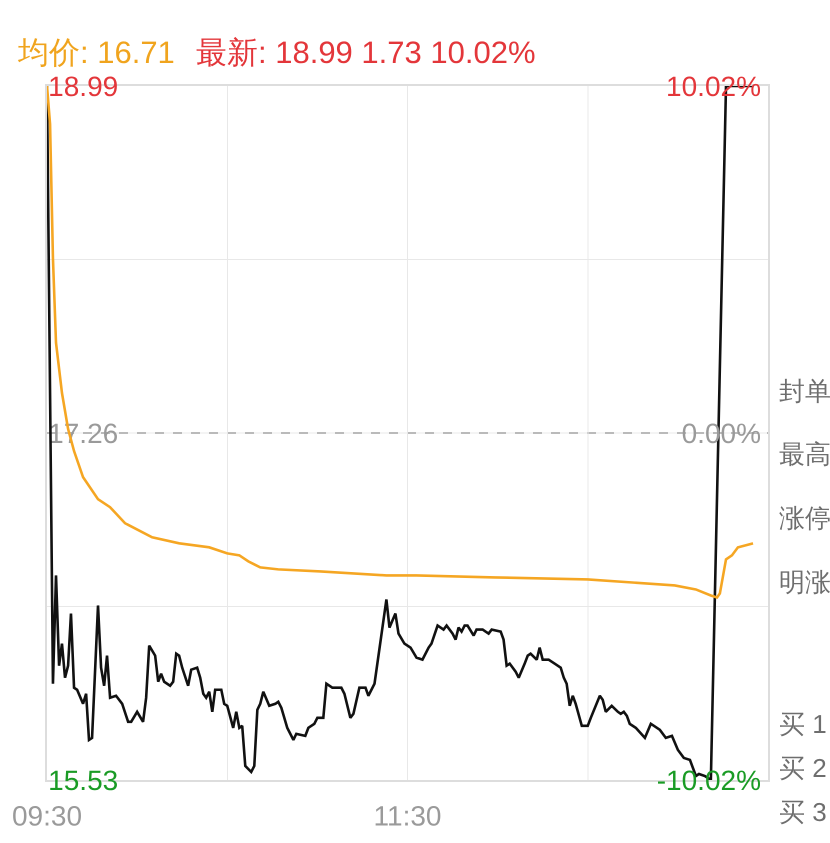 The image size is (830, 843). Describe the element at coordinates (408, 816) in the screenshot. I see `x-tick-label: 11:30` at that location.